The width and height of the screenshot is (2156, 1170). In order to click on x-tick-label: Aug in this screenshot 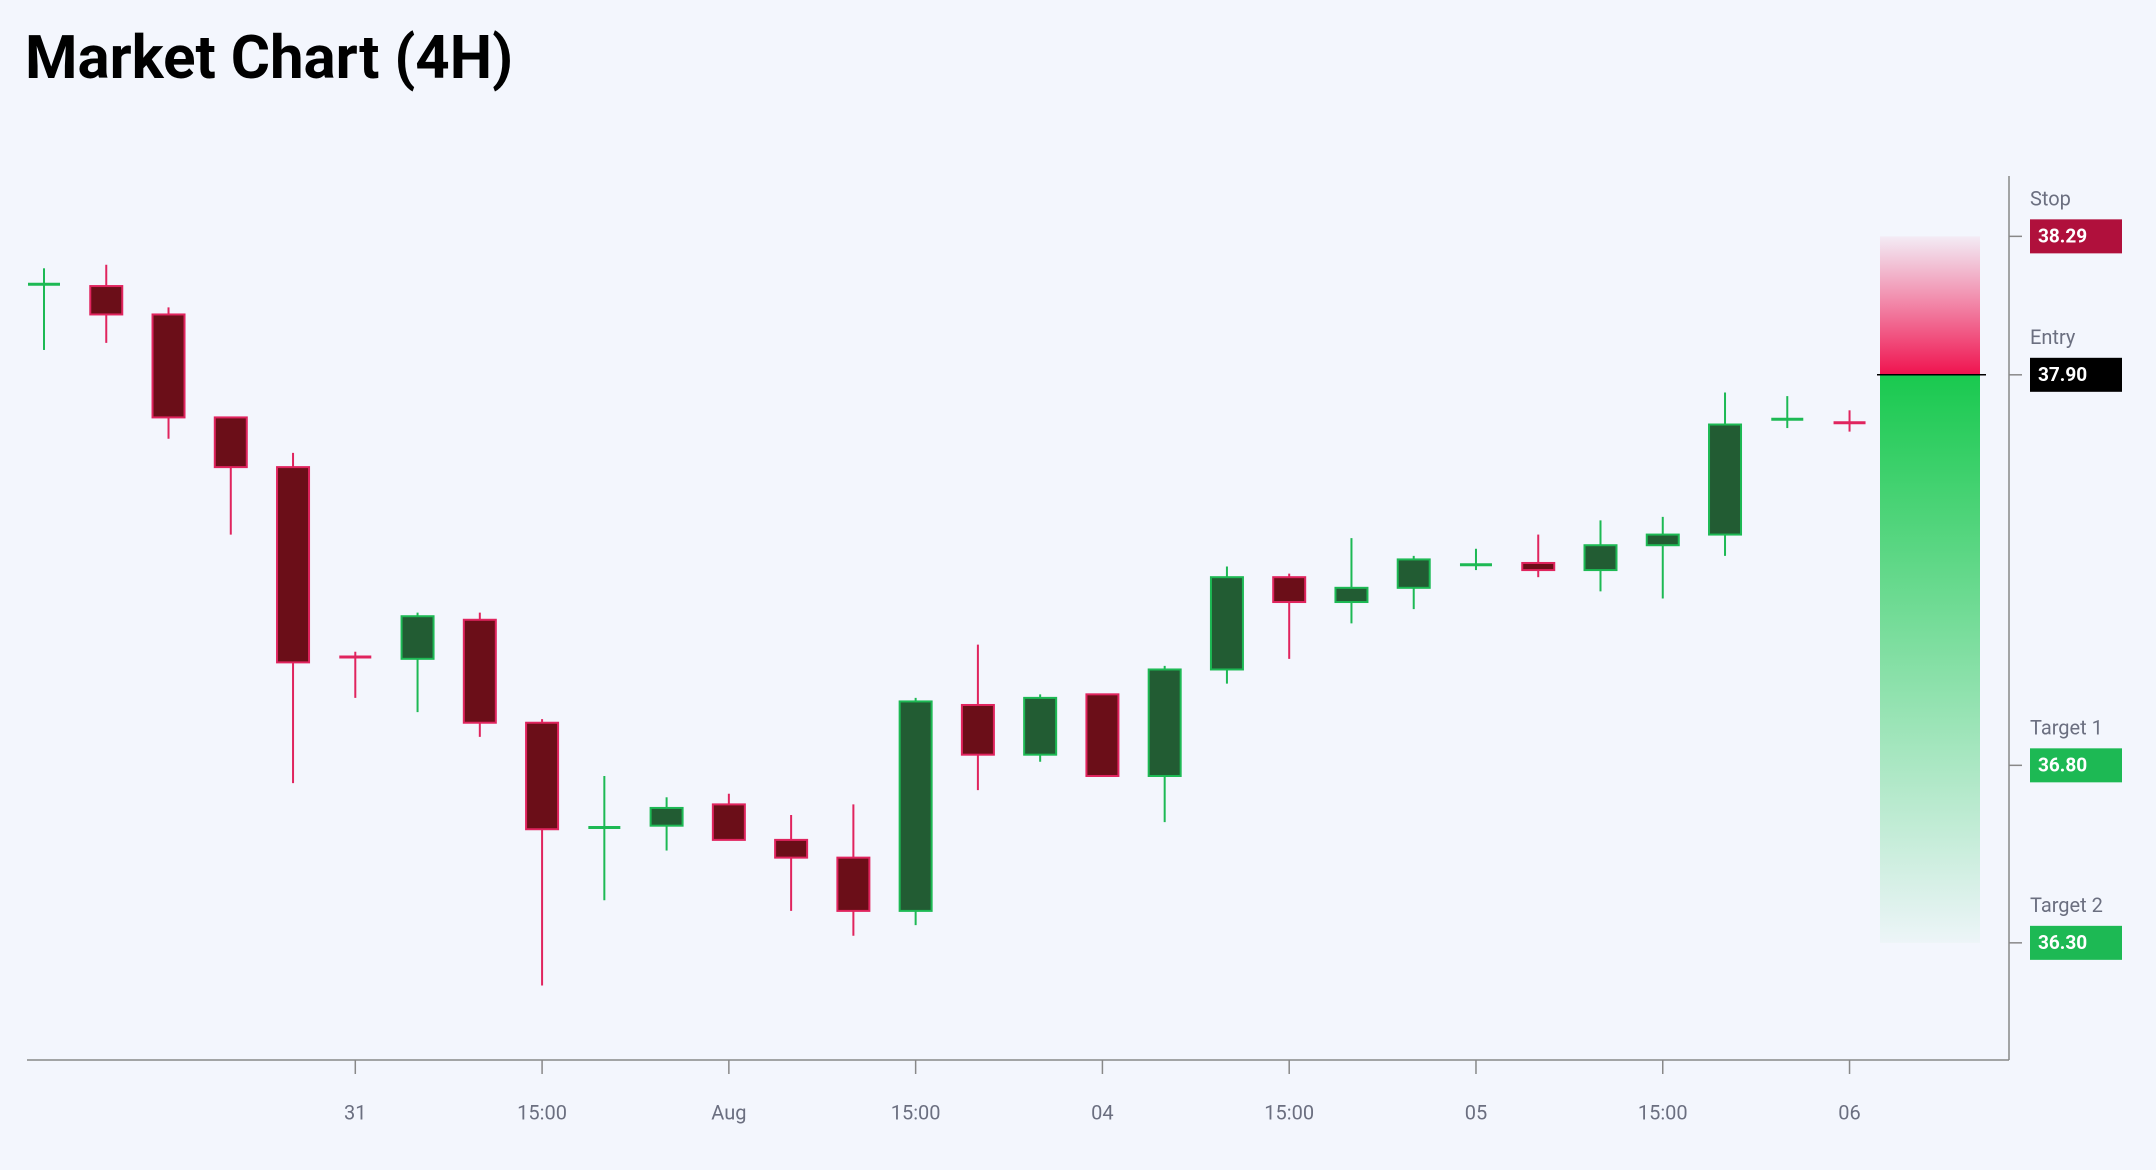, I will do `click(728, 1112)`.